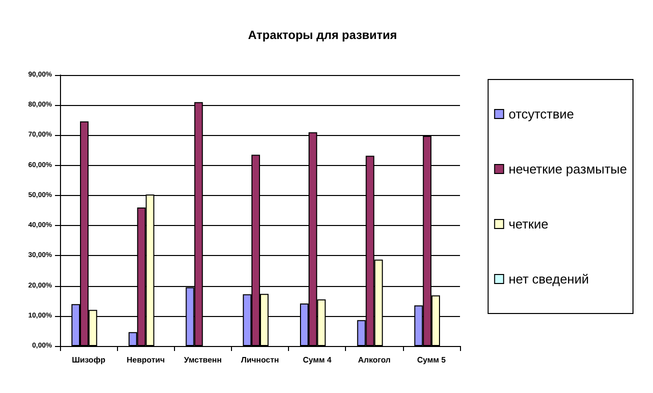  I want to click on x-tick-label: Личностн, so click(260, 360).